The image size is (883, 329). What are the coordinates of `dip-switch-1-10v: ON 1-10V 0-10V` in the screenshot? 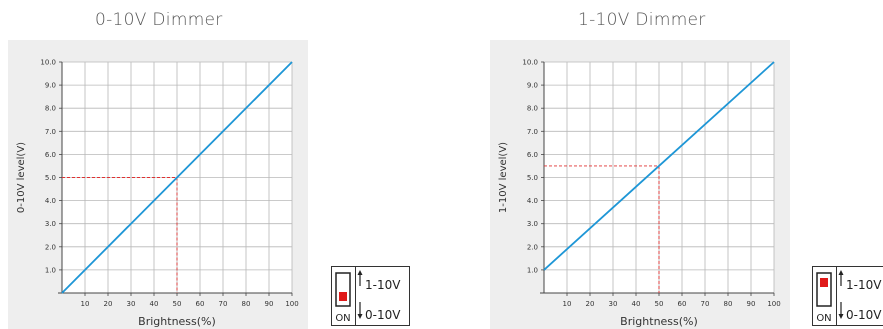 It's located at (847, 296).